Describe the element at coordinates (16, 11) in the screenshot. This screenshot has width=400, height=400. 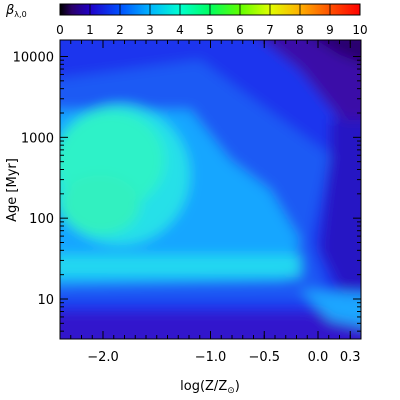
I see `colorbar-label: βλ,0` at that location.